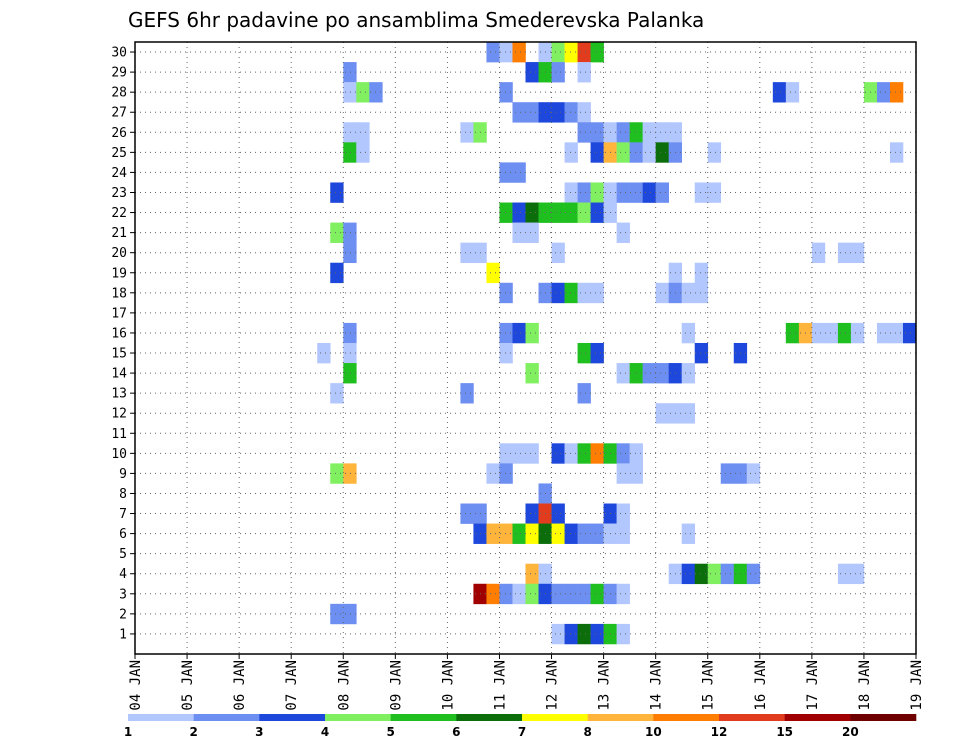 The image size is (960, 742). I want to click on y-tick-label: 1, so click(123, 634).